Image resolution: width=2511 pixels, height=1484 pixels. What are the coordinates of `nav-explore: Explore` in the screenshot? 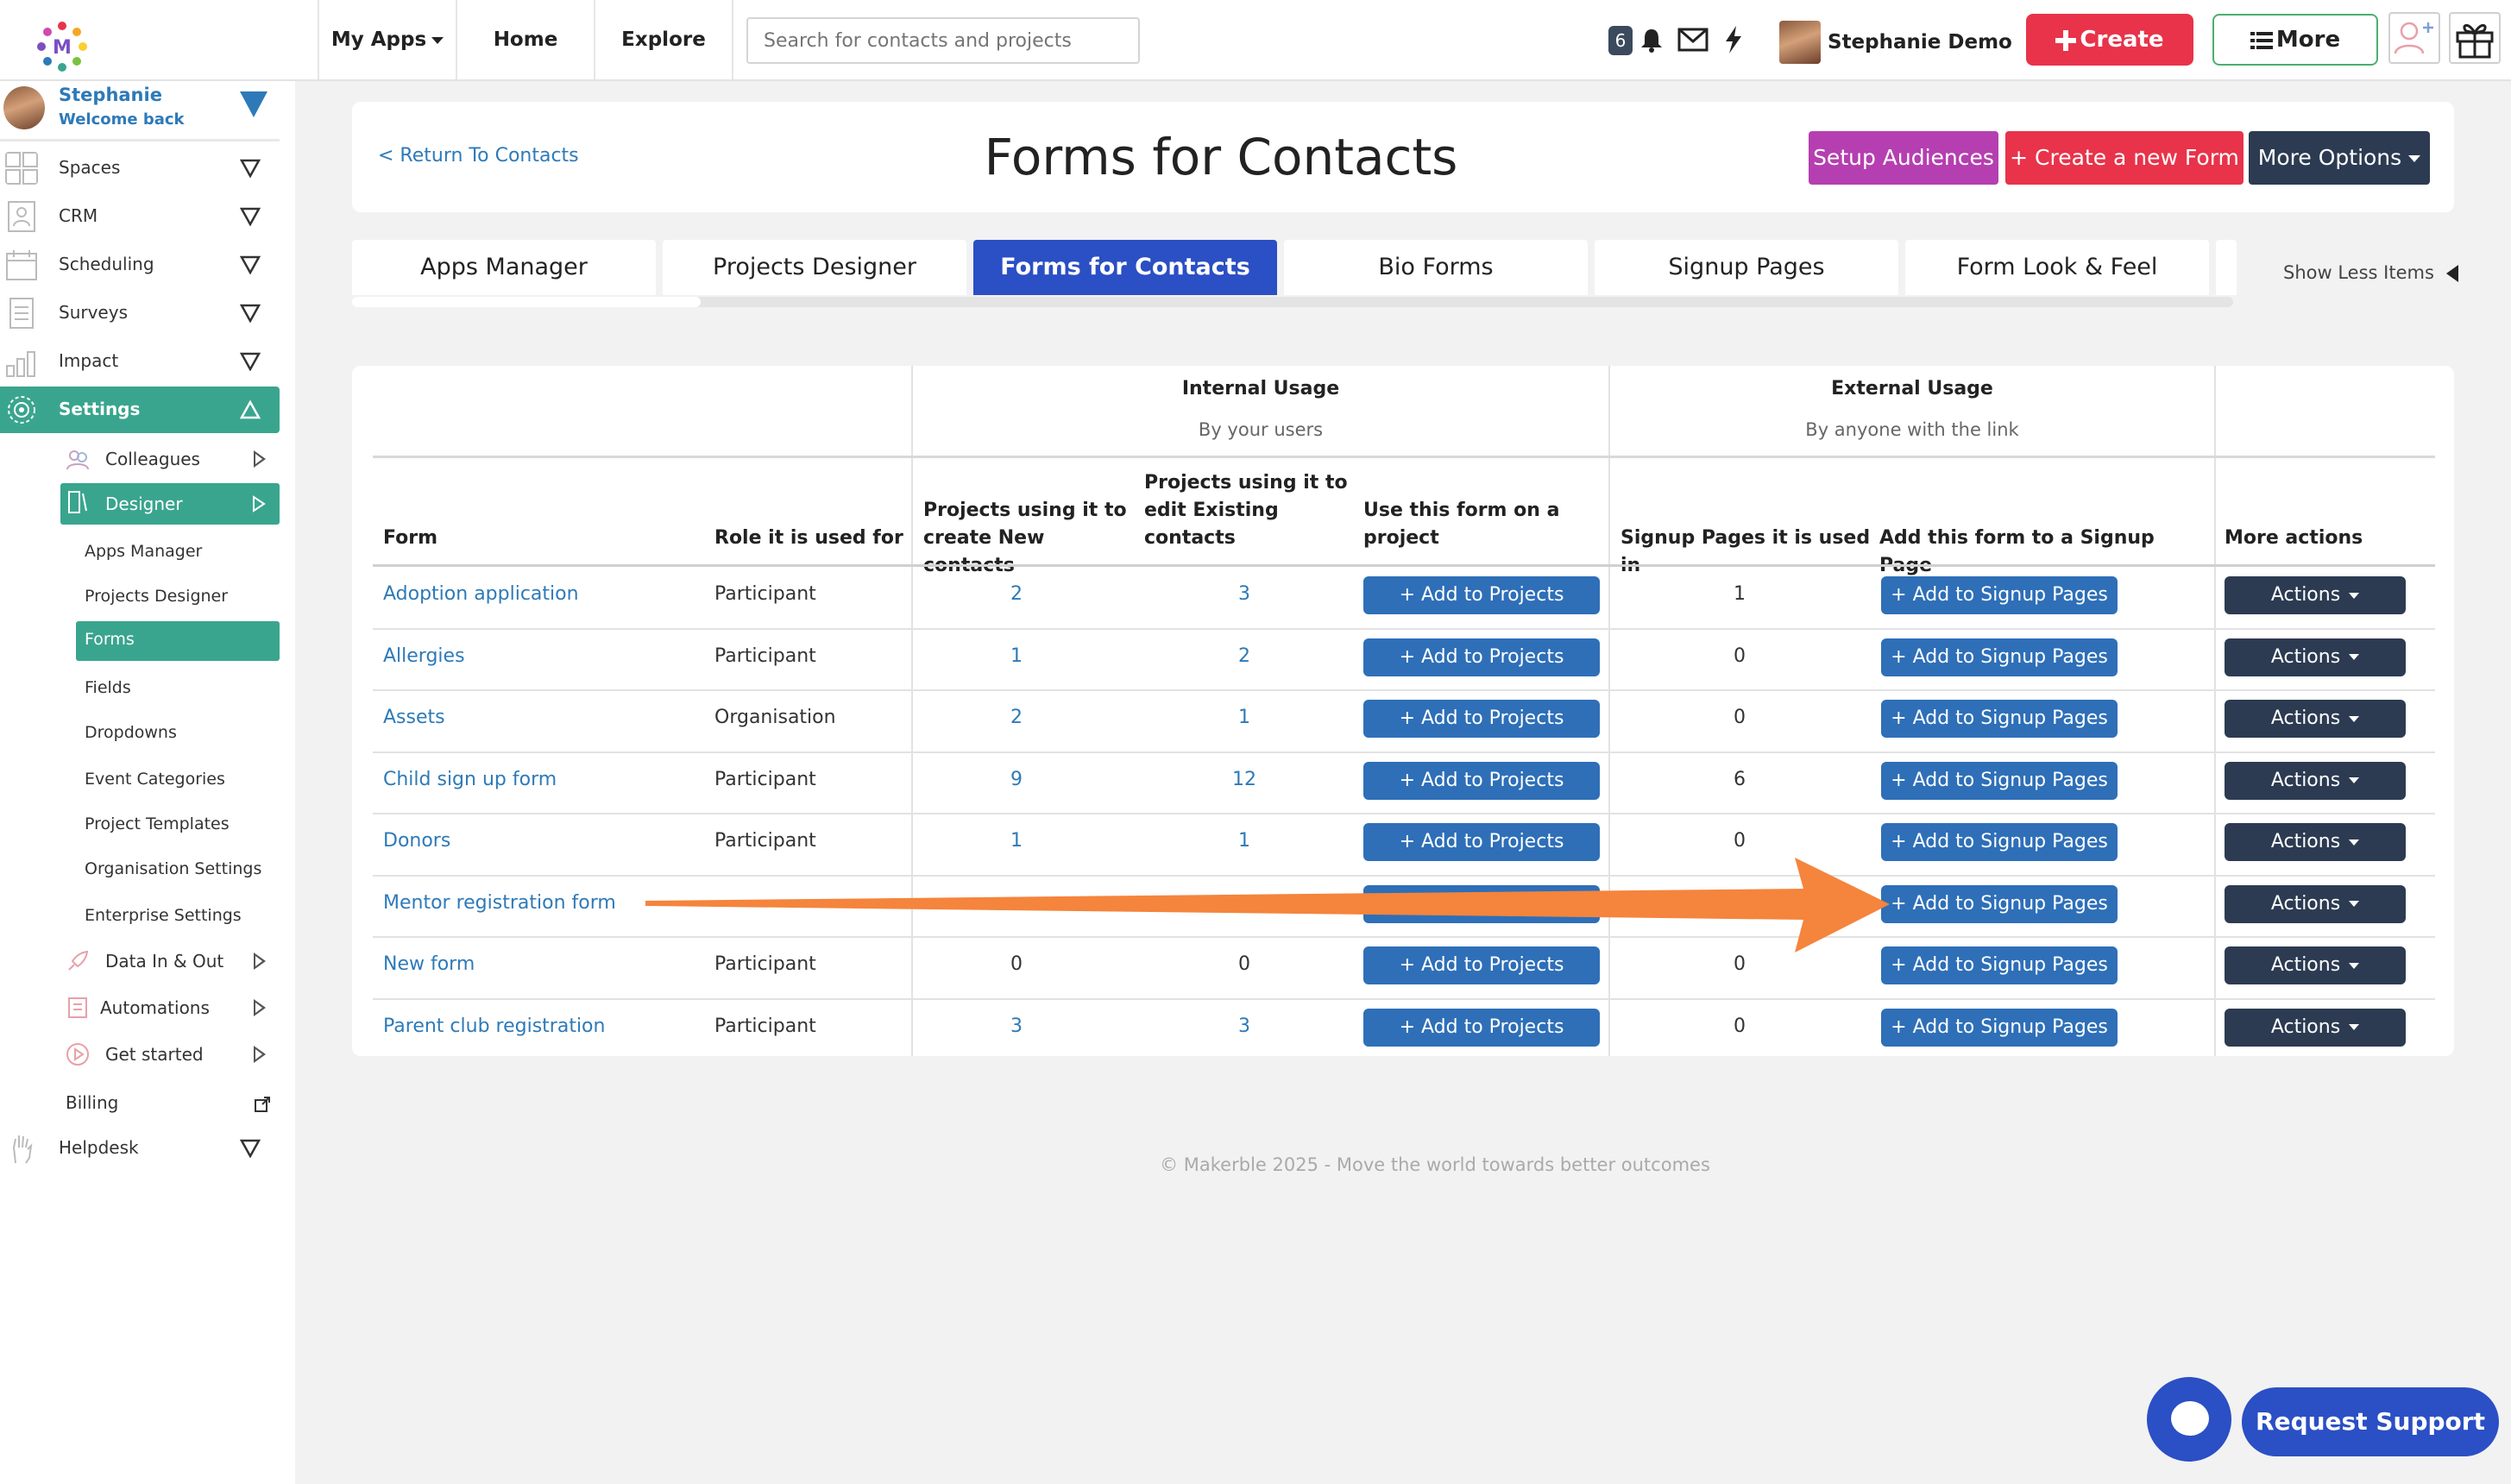 It's located at (663, 39).